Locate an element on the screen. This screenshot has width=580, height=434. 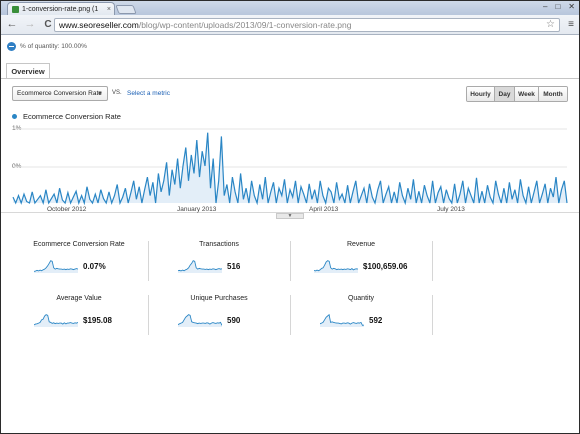
x-tick-label: January 2013 is located at coordinates (197, 209).